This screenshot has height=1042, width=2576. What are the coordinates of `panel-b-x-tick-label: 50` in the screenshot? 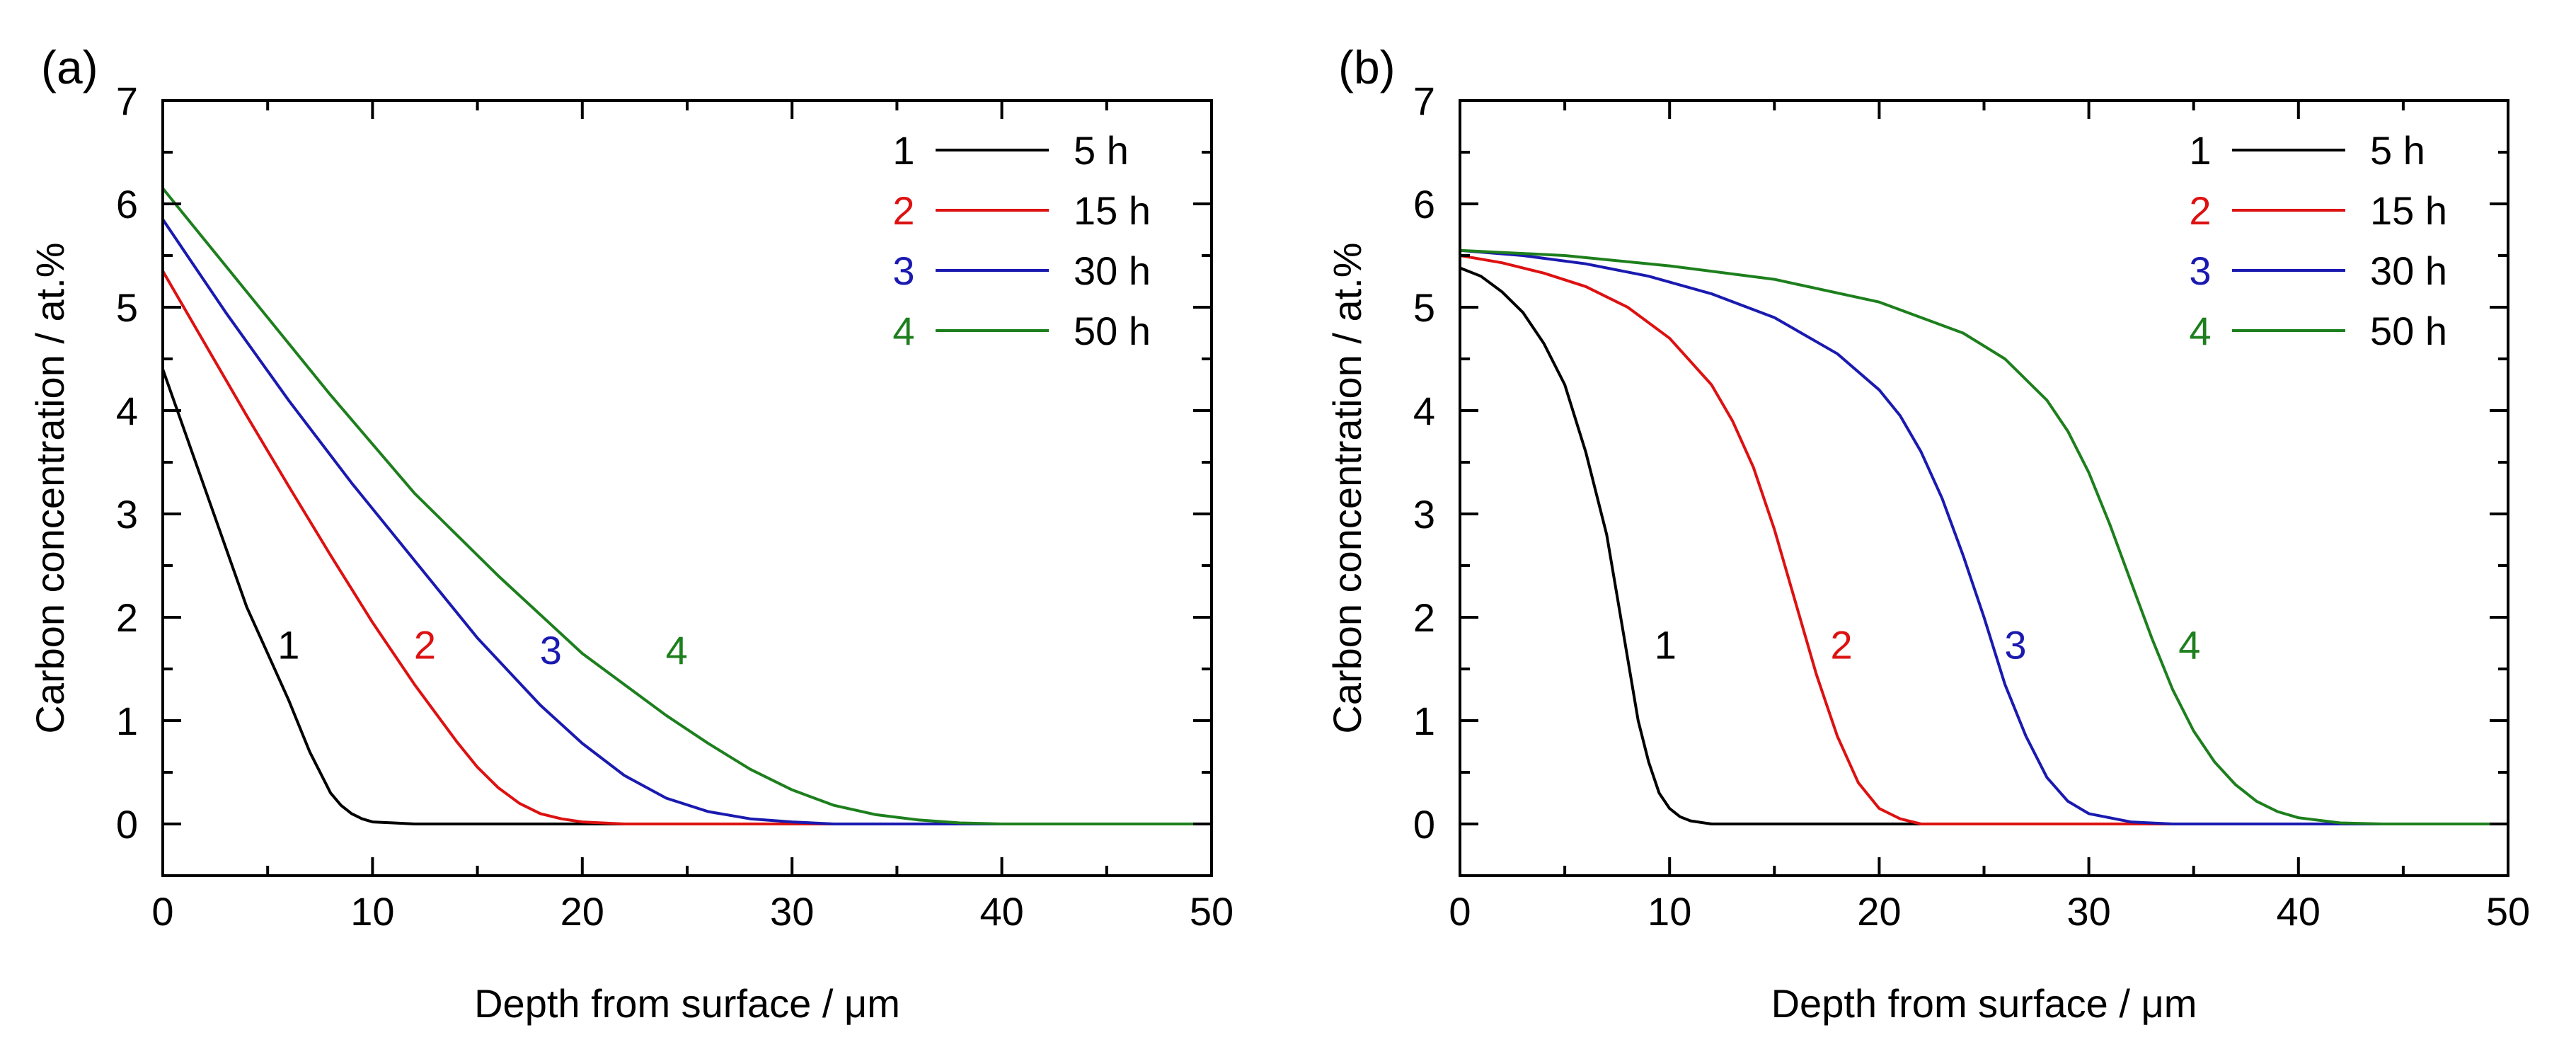 It's located at (2508, 911).